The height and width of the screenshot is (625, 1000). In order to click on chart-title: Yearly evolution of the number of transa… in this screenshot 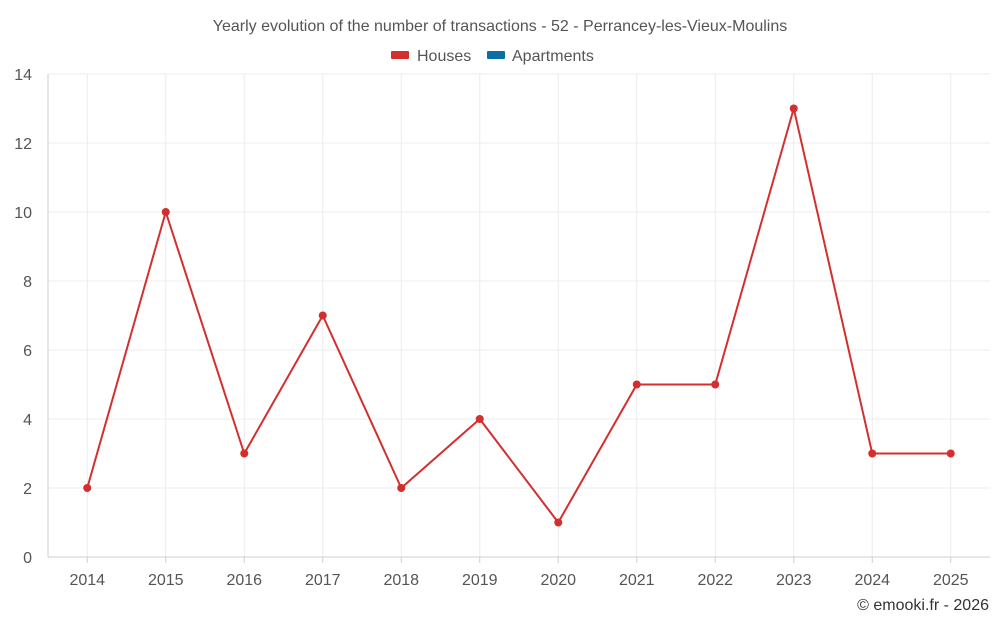, I will do `click(500, 26)`.